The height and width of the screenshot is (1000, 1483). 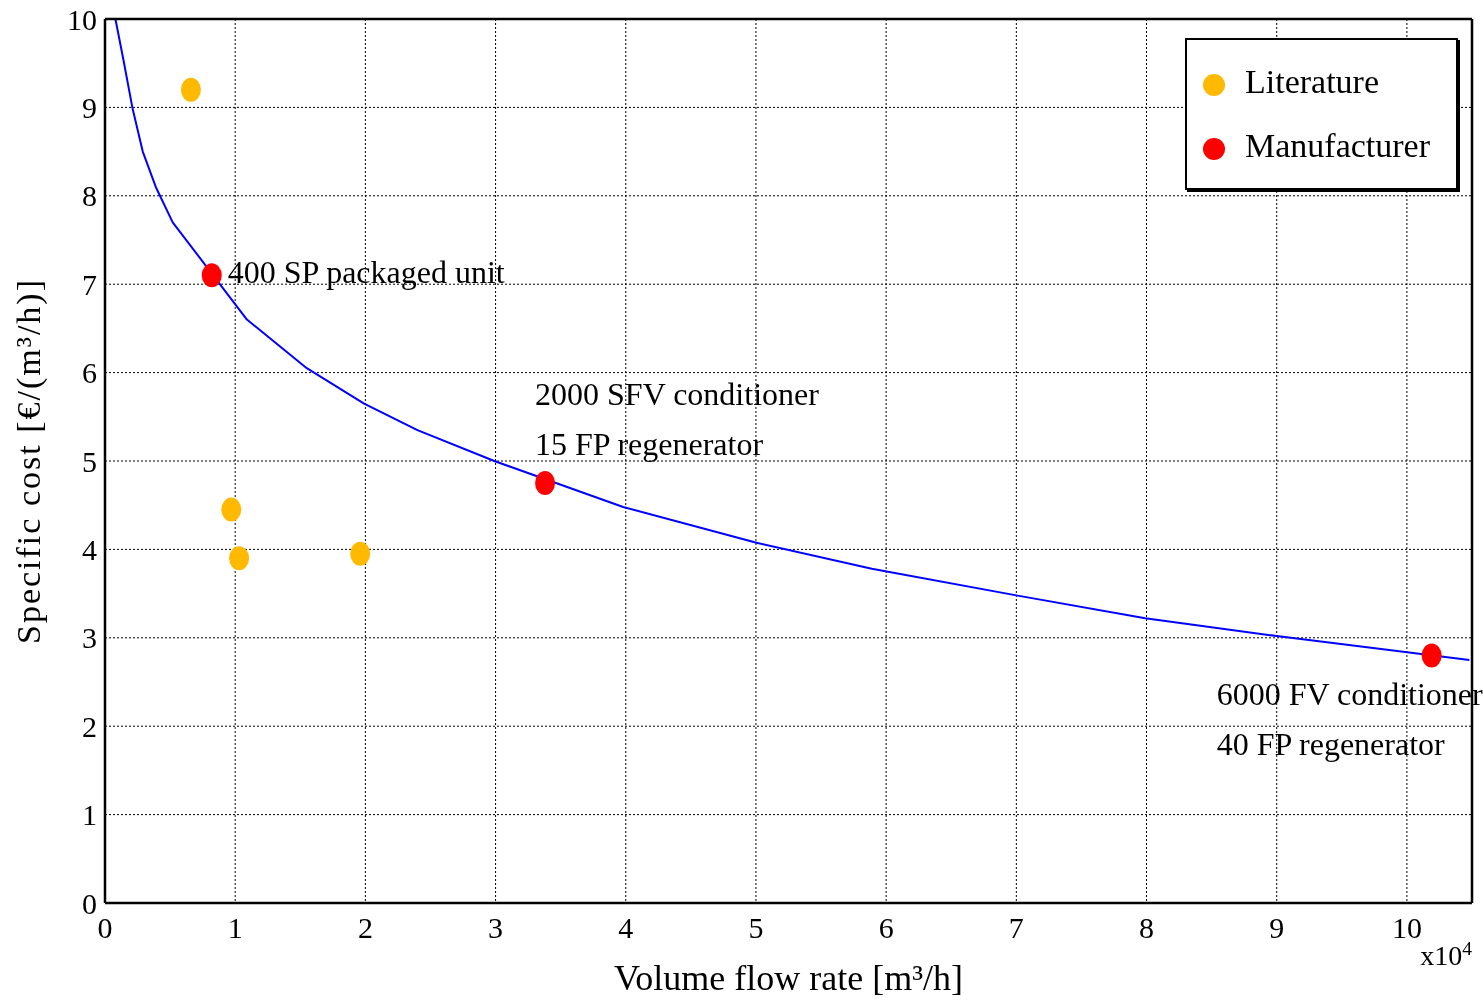 I want to click on y-tick-label: 0, so click(x=89, y=903).